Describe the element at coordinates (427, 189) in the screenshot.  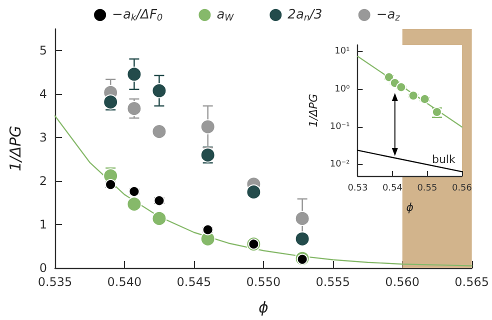
I see `x-tick-label: 0.55` at that location.